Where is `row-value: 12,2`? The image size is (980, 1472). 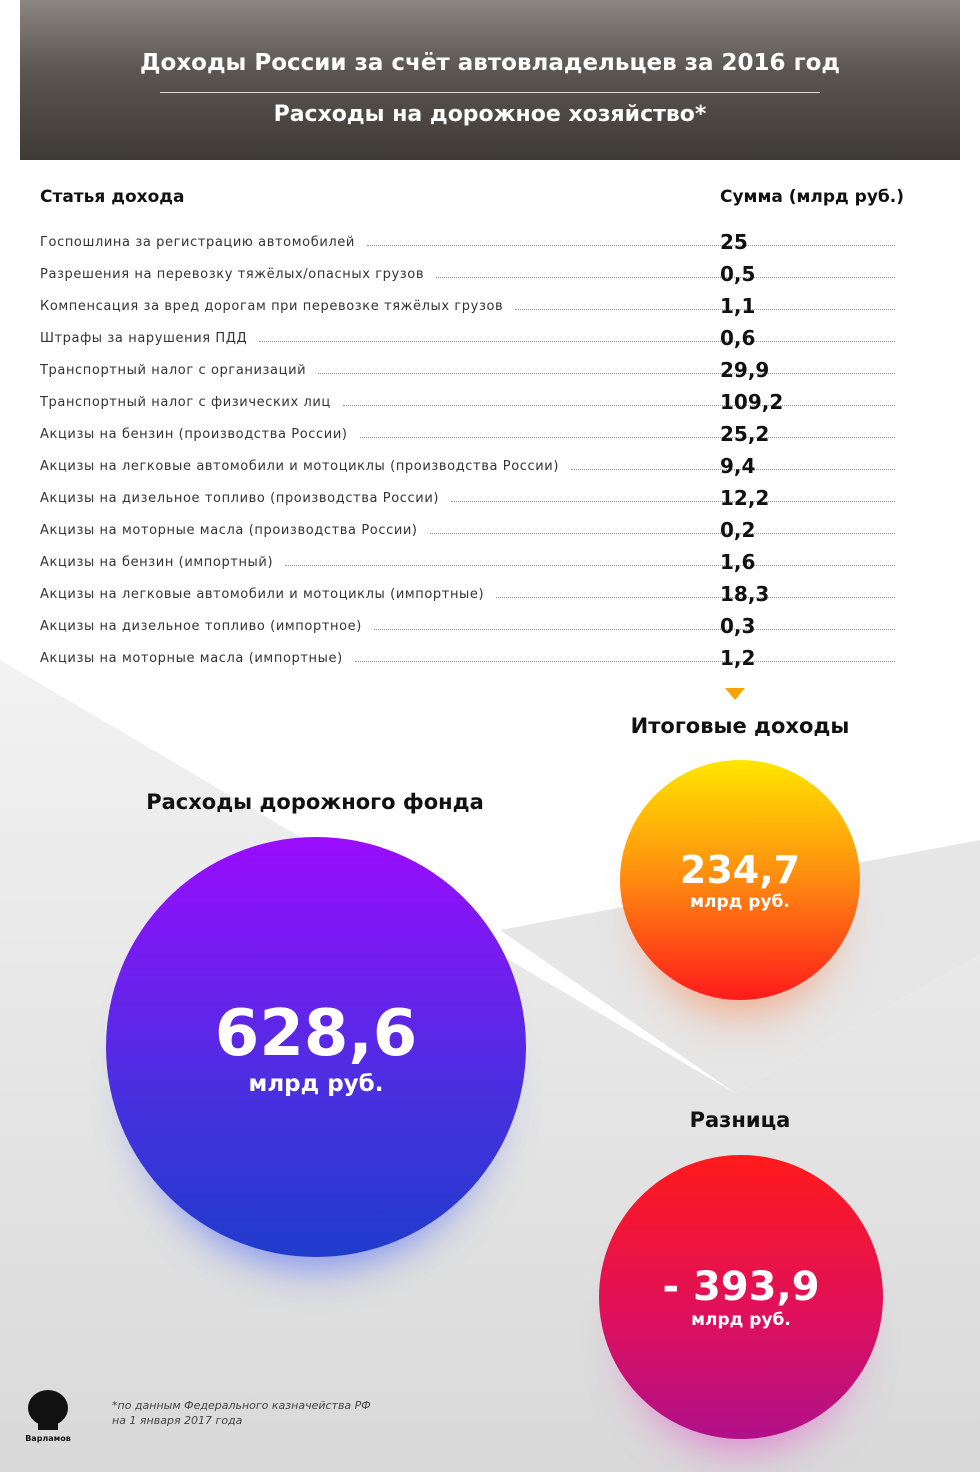
row-value: 12,2 is located at coordinates (745, 498).